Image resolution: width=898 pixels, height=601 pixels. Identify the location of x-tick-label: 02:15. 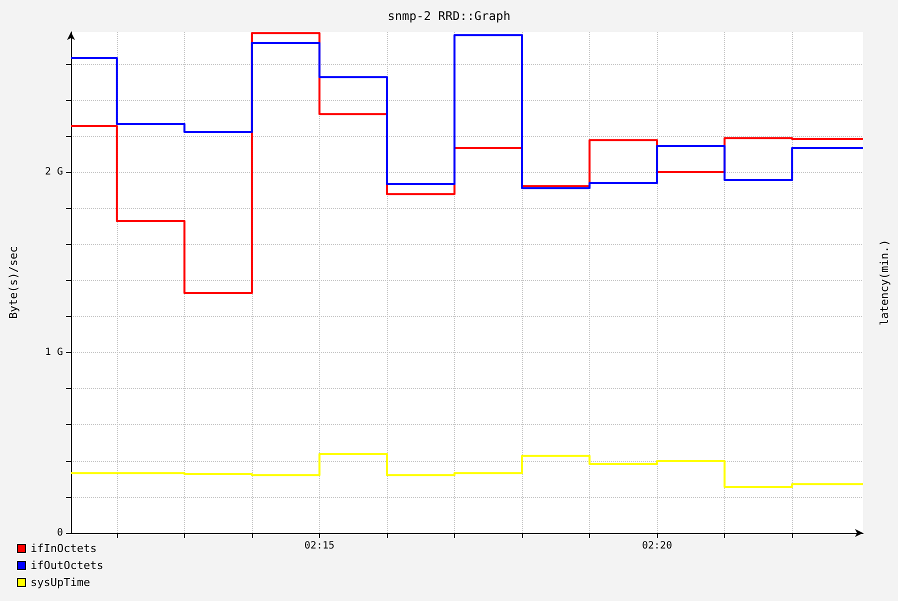
(319, 546).